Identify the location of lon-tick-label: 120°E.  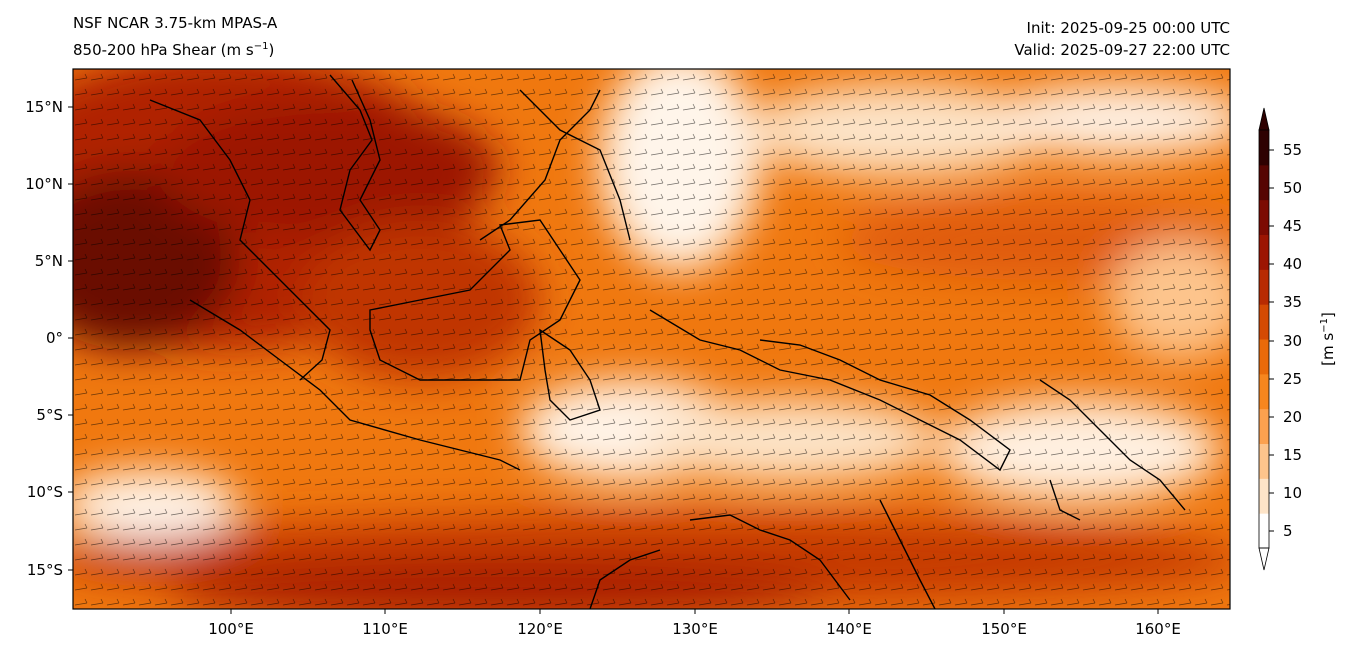
(540, 629).